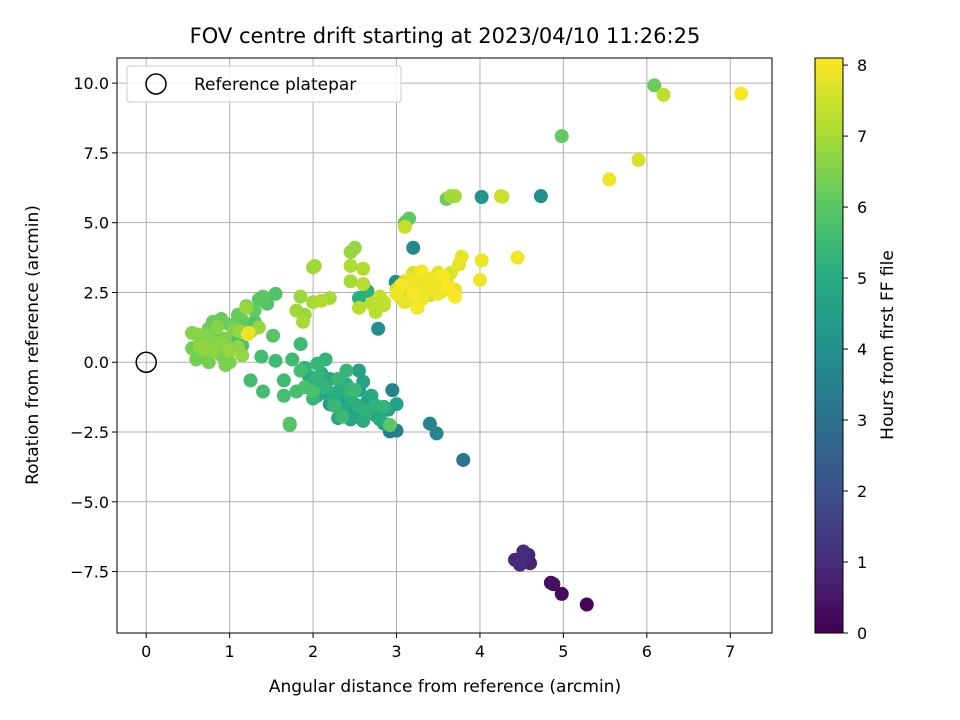 This screenshot has width=960, height=720. I want to click on x-tick-label: 4, so click(480, 651).